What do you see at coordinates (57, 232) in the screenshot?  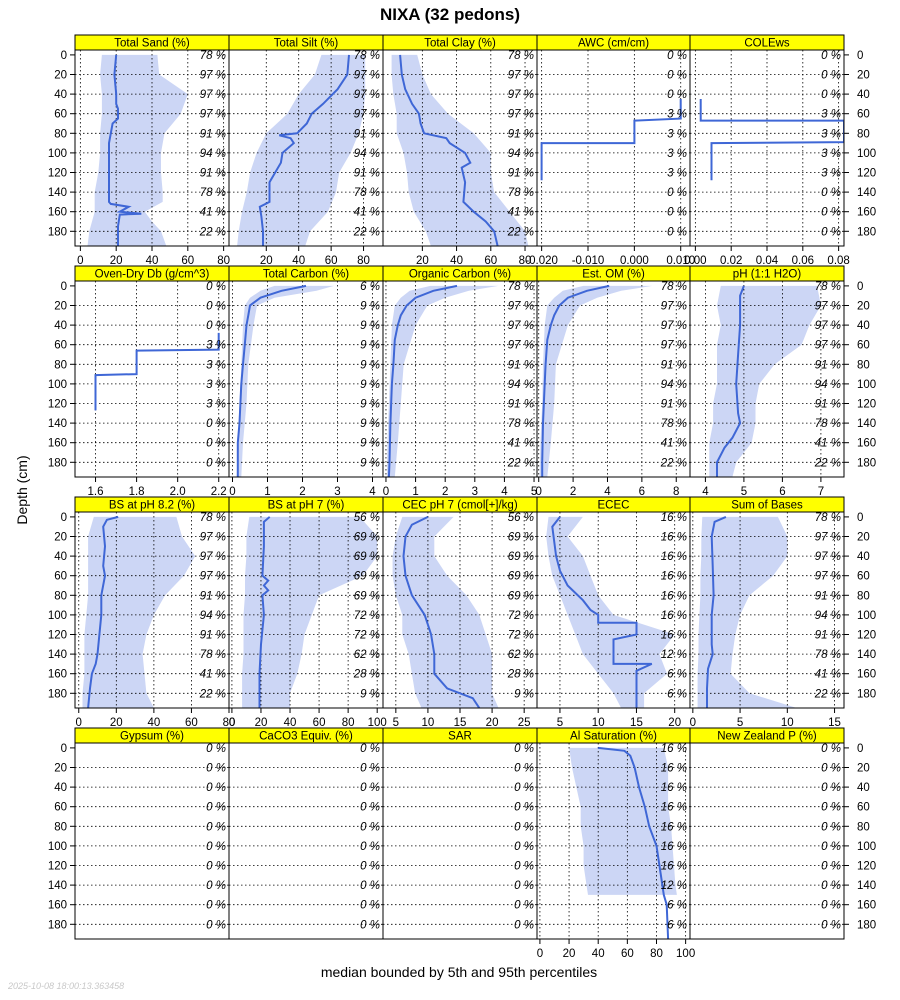 I see `y-tick-label: 180` at bounding box center [57, 232].